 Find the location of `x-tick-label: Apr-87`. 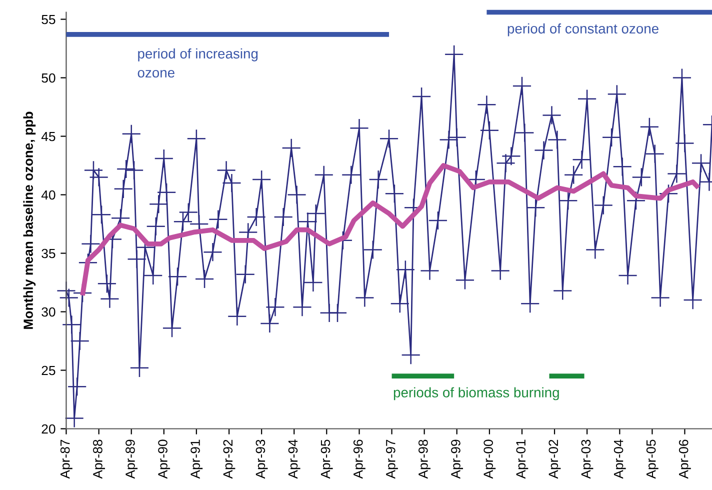

x-tick-label: Apr-87 is located at coordinates (66, 459).